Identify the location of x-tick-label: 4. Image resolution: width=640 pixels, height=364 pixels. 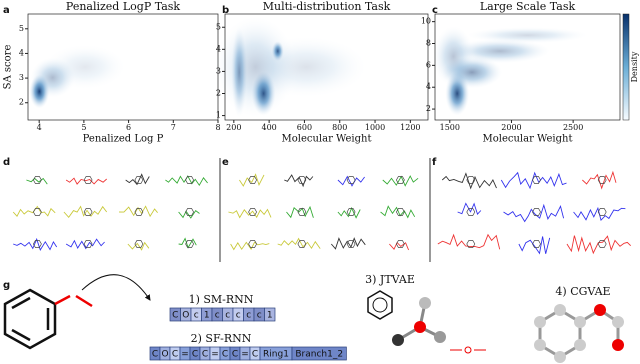
(39, 127).